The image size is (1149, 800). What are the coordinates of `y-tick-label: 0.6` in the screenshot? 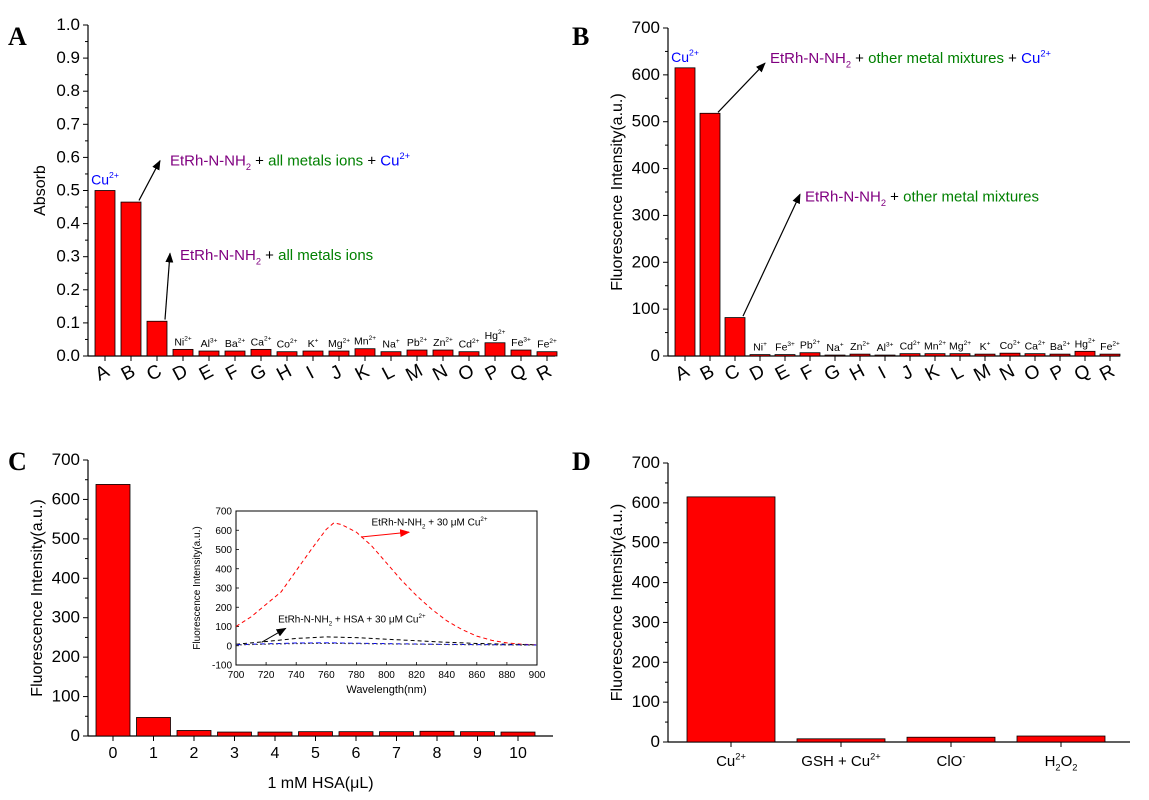 It's located at (68, 156).